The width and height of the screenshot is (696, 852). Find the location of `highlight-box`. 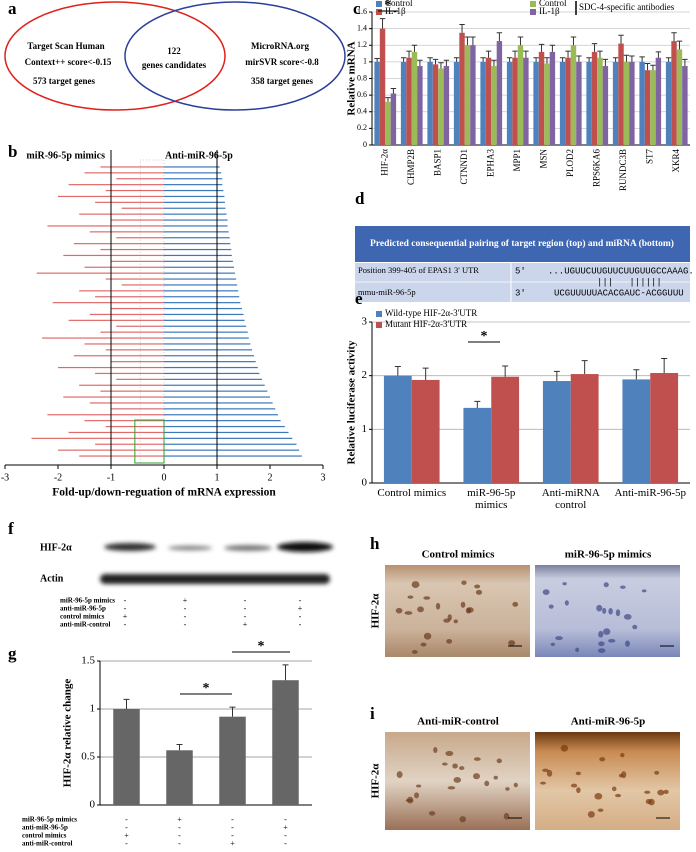

highlight-box is located at coordinates (149, 441).